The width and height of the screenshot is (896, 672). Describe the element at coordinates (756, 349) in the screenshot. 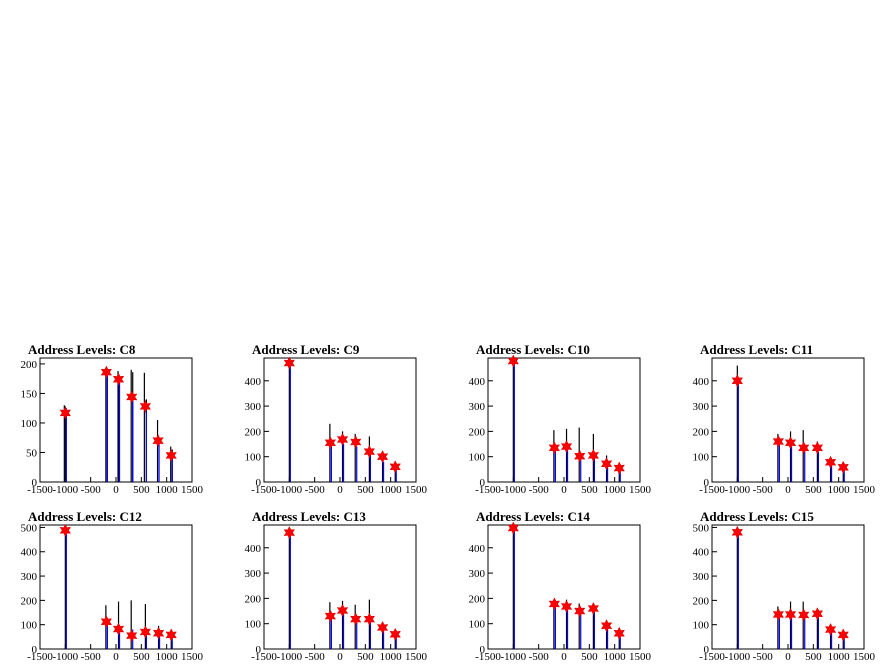

I see `chart-title: Address Levels: C11` at that location.